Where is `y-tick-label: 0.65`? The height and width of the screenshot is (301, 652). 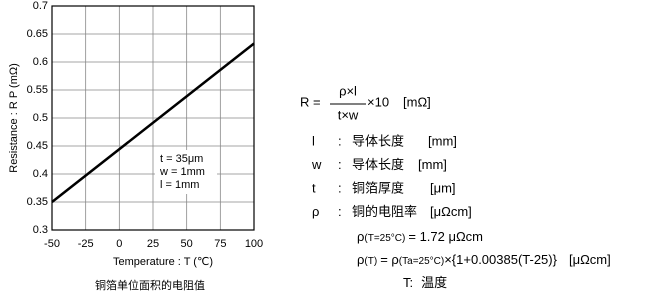 y-tick-label: 0.65 is located at coordinates (37, 34).